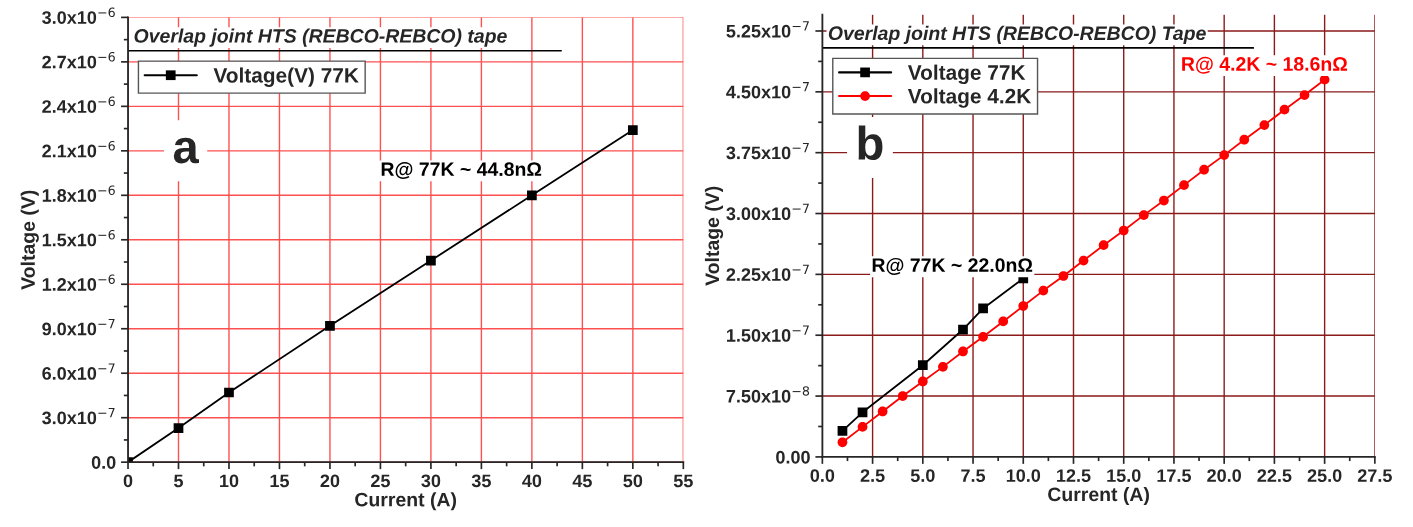 The width and height of the screenshot is (1413, 527). Describe the element at coordinates (768, 333) in the screenshot. I see `y-tick-label: 1.50x10$^{−7}$` at that location.